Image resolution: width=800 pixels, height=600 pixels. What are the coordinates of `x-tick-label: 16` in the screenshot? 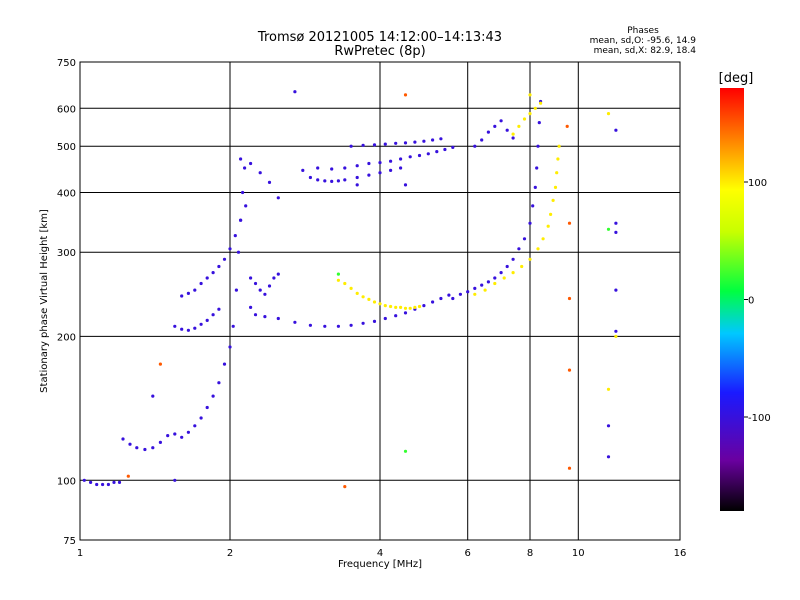 It's located at (680, 553).